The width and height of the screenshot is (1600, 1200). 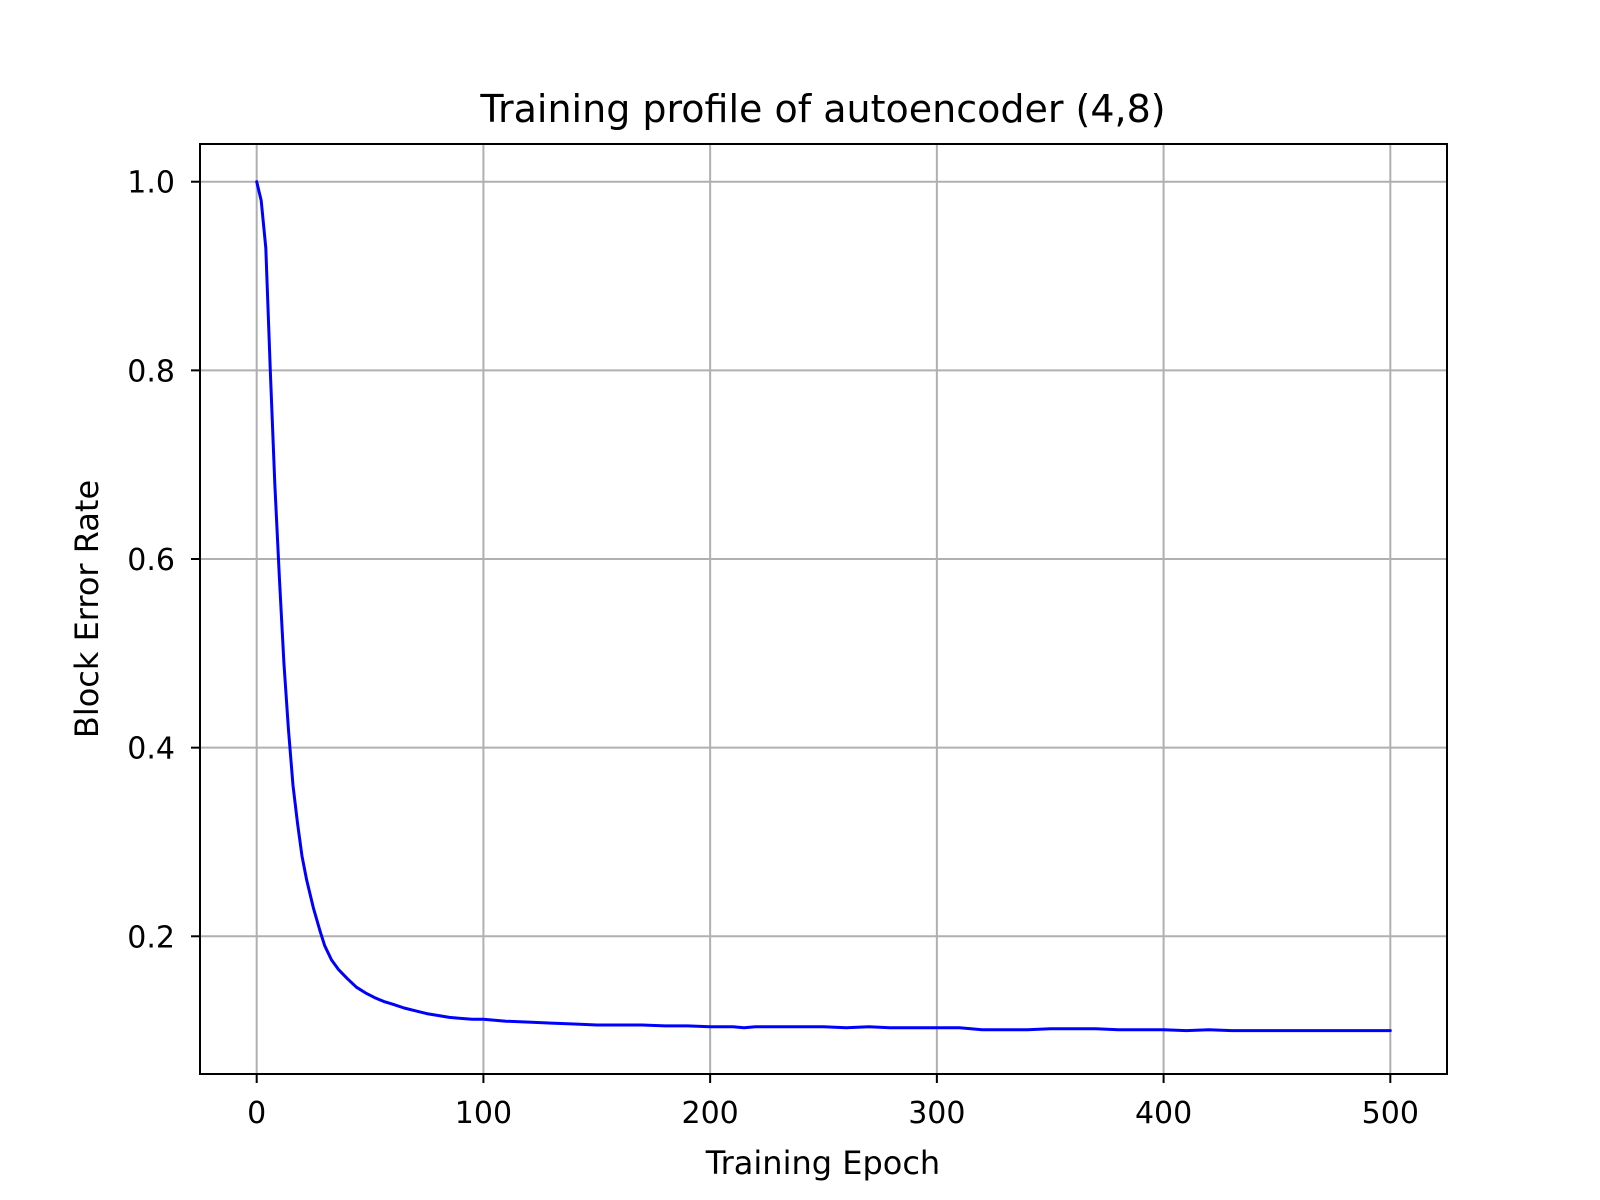 What do you see at coordinates (936, 1113) in the screenshot?
I see `x-tick-label: 300` at bounding box center [936, 1113].